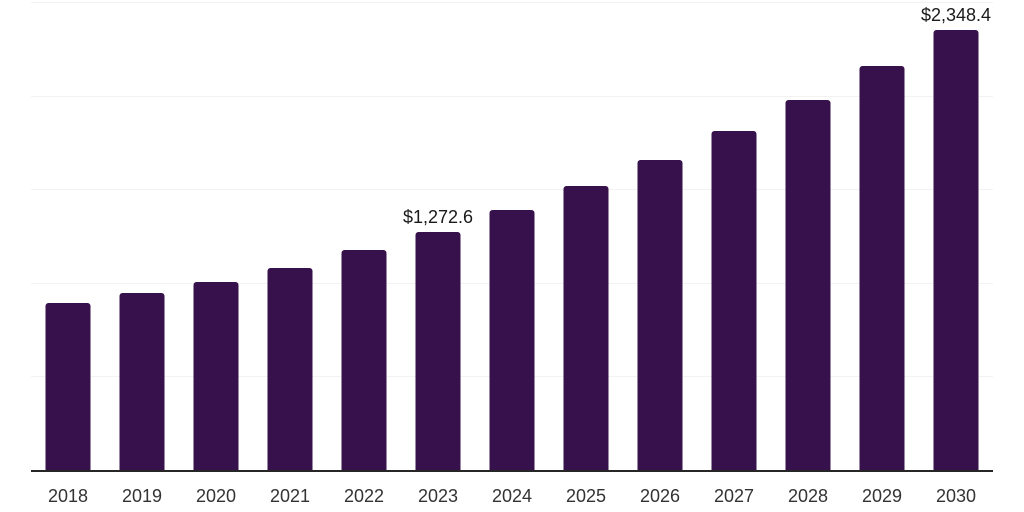 The image size is (1024, 512). I want to click on bar-2018, so click(68, 386).